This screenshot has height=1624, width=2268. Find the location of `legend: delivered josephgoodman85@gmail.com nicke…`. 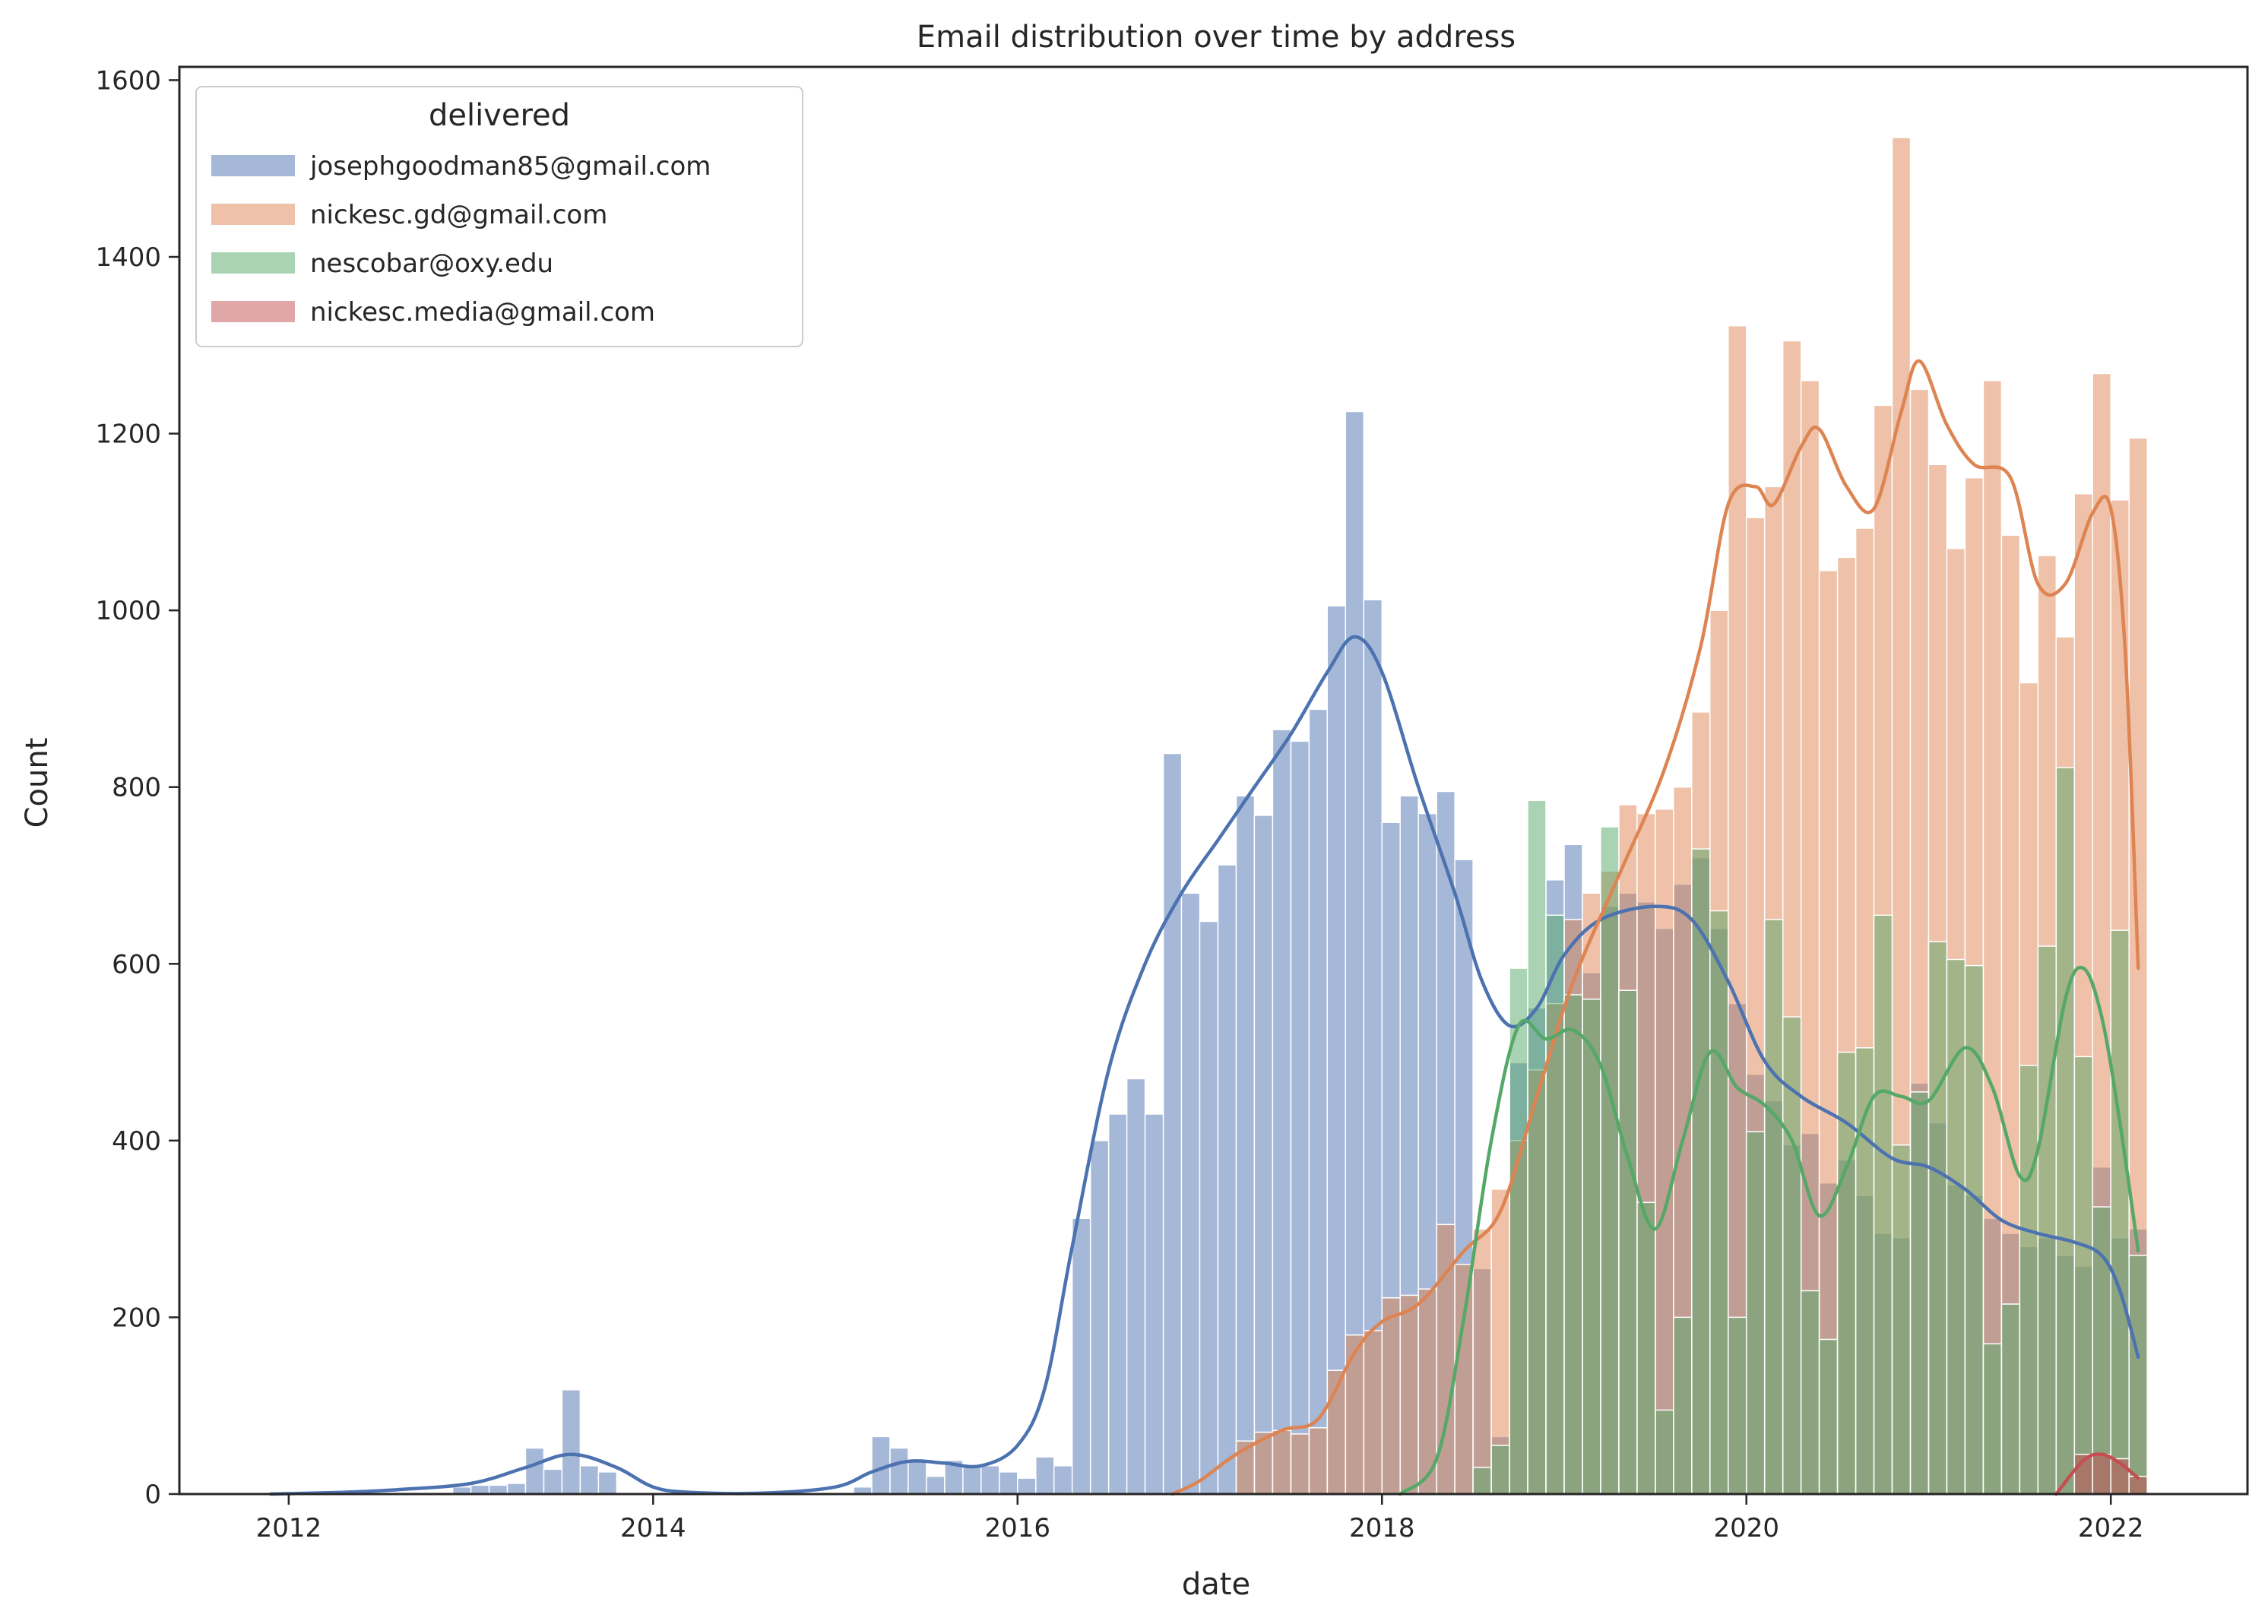

legend: delivered josephgoodman85@gmail.com nicke… is located at coordinates (499, 216).